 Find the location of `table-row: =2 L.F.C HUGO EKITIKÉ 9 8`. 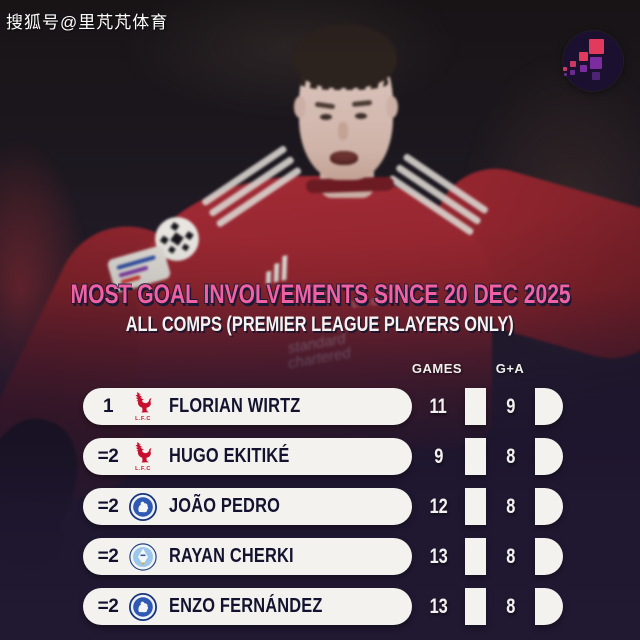

table-row: =2 L.F.C HUGO EKITIKÉ 9 8 is located at coordinates (323, 456).